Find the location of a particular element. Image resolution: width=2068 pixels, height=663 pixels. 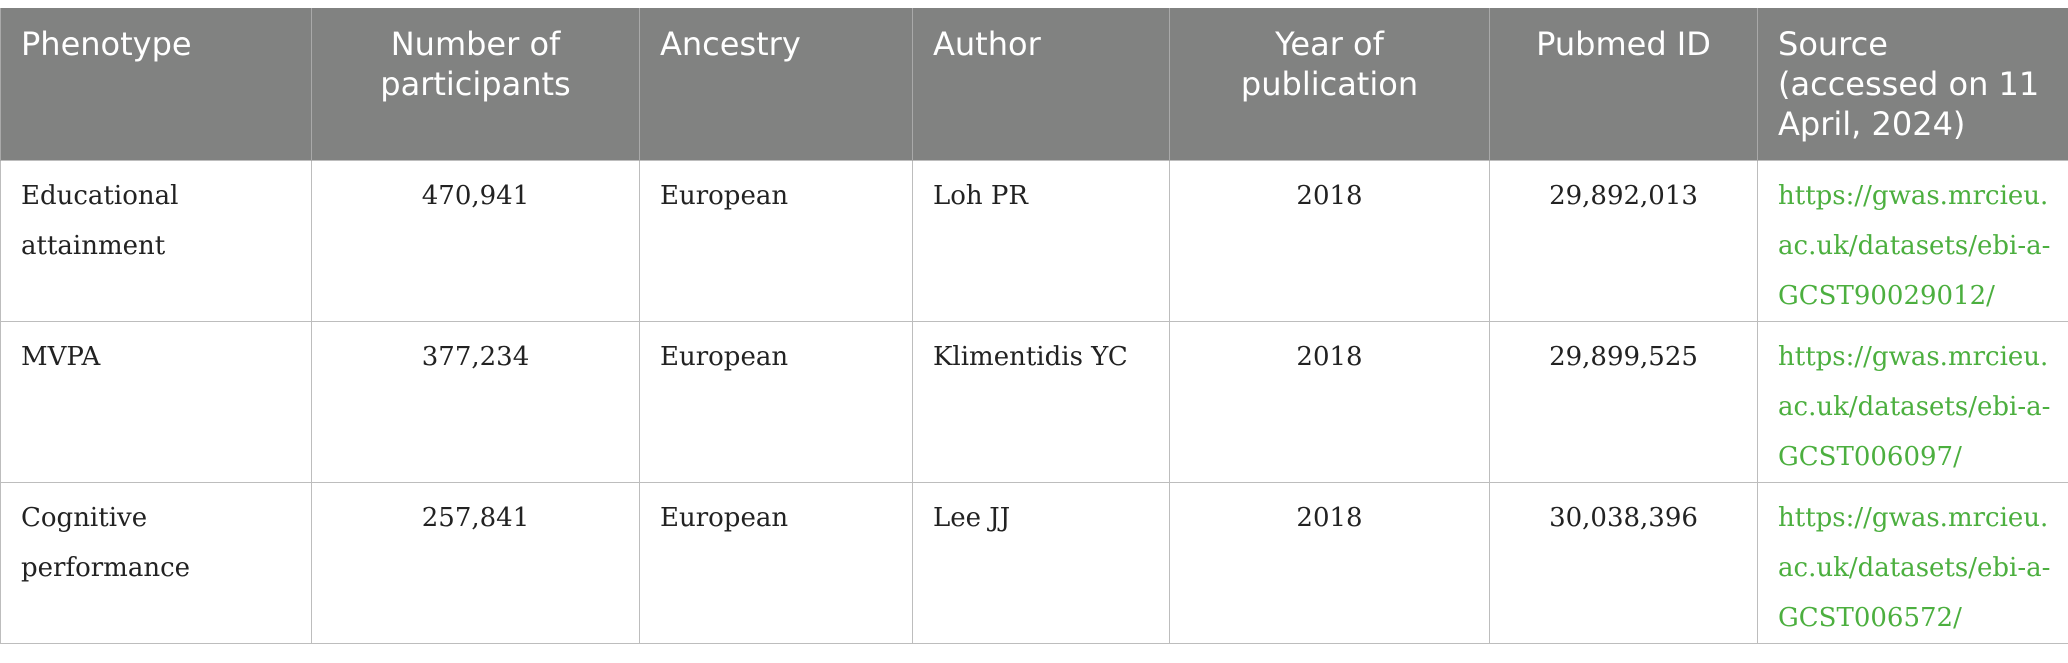

header-phenotype: Phenotype is located at coordinates (156, 84).